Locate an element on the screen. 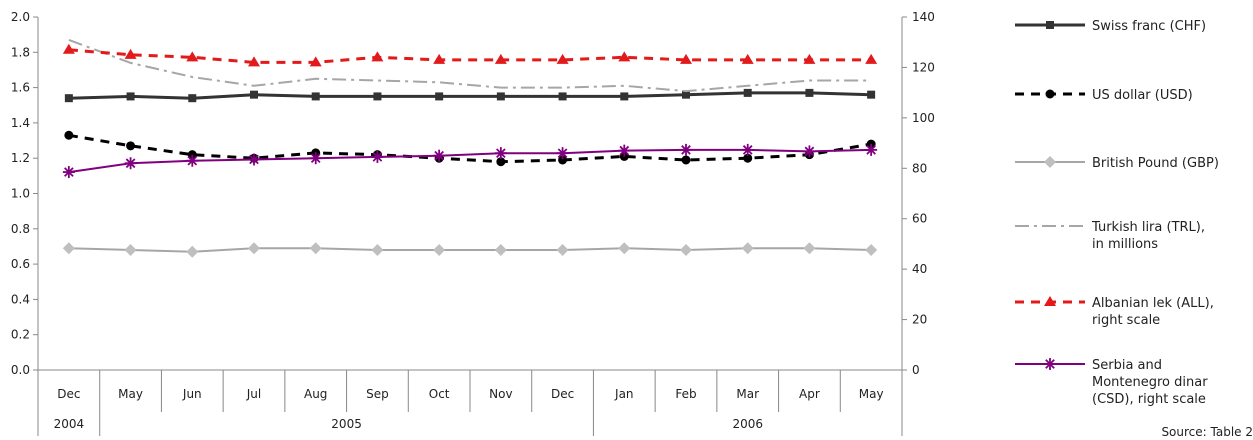 This screenshot has height=440, width=1253. y-left-tick-label: 1.2 is located at coordinates (20, 158).